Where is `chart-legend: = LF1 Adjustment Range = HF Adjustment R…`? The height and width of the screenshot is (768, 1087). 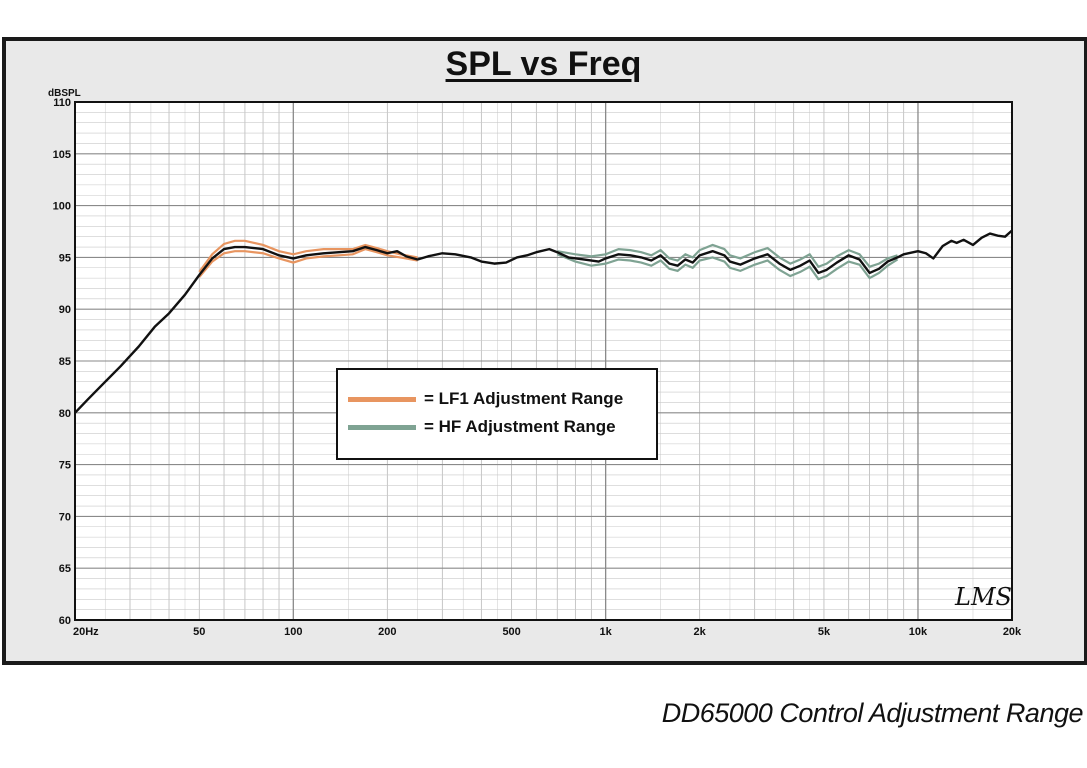
chart-legend: = LF1 Adjustment Range = HF Adjustment R… is located at coordinates (497, 414).